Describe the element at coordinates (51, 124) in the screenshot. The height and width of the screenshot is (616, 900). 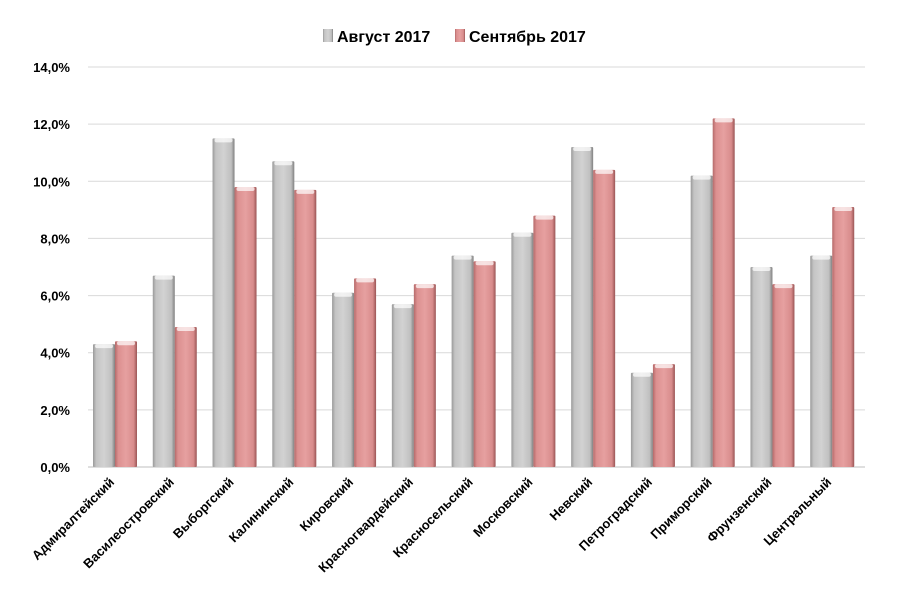
I see `y-tick-label: 12,0%` at that location.